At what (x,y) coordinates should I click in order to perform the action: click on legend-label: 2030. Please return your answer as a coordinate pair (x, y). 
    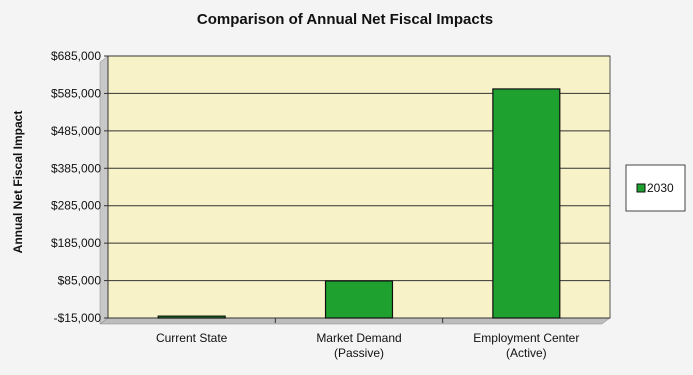
    Looking at the image, I should click on (660, 188).